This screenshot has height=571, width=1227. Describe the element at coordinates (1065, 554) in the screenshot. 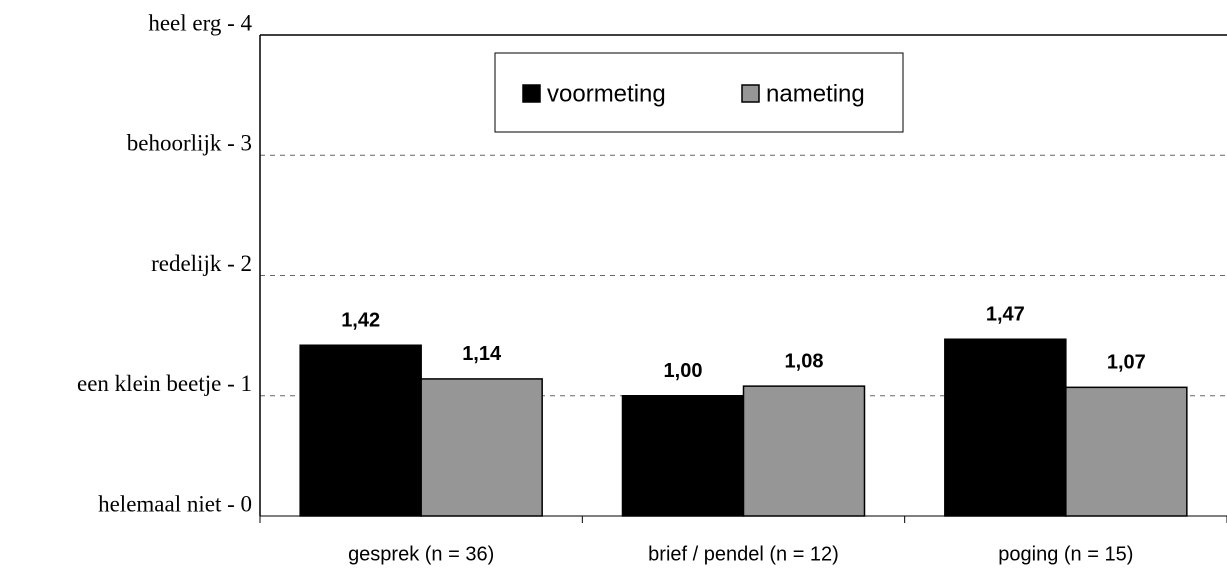

I see `x-tick-label: poging (n = 15)` at that location.